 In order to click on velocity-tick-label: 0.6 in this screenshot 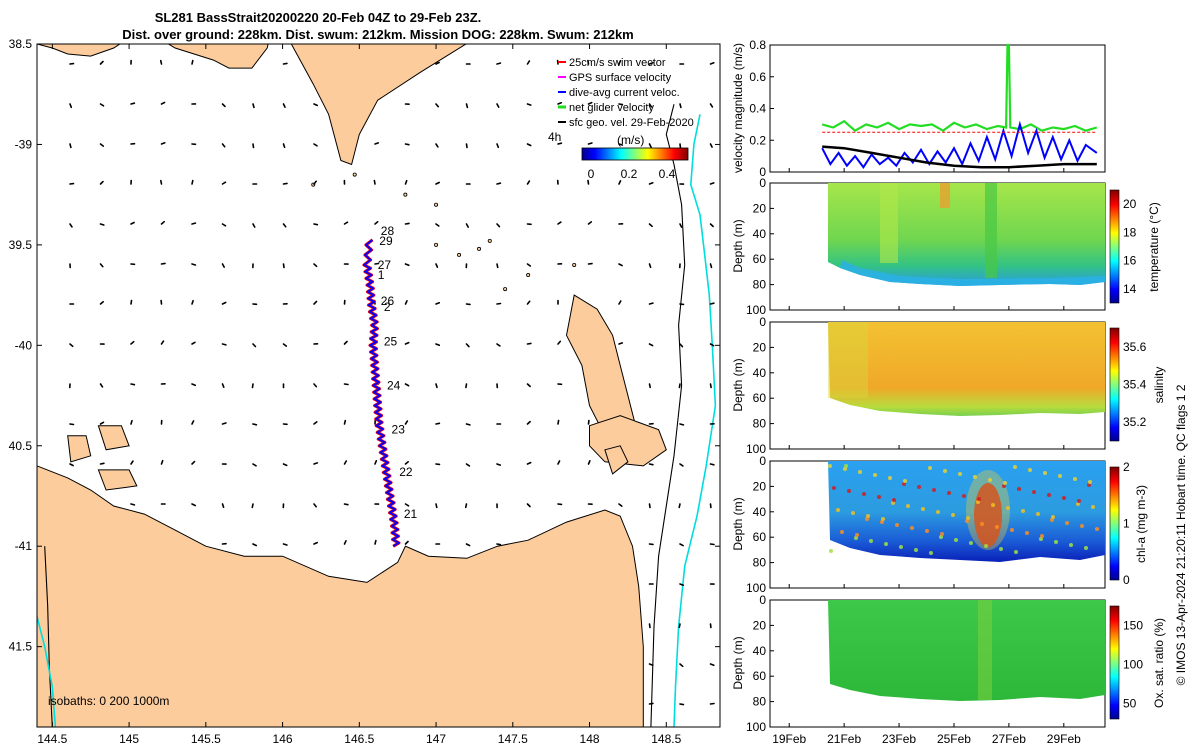, I will do `click(757, 77)`.